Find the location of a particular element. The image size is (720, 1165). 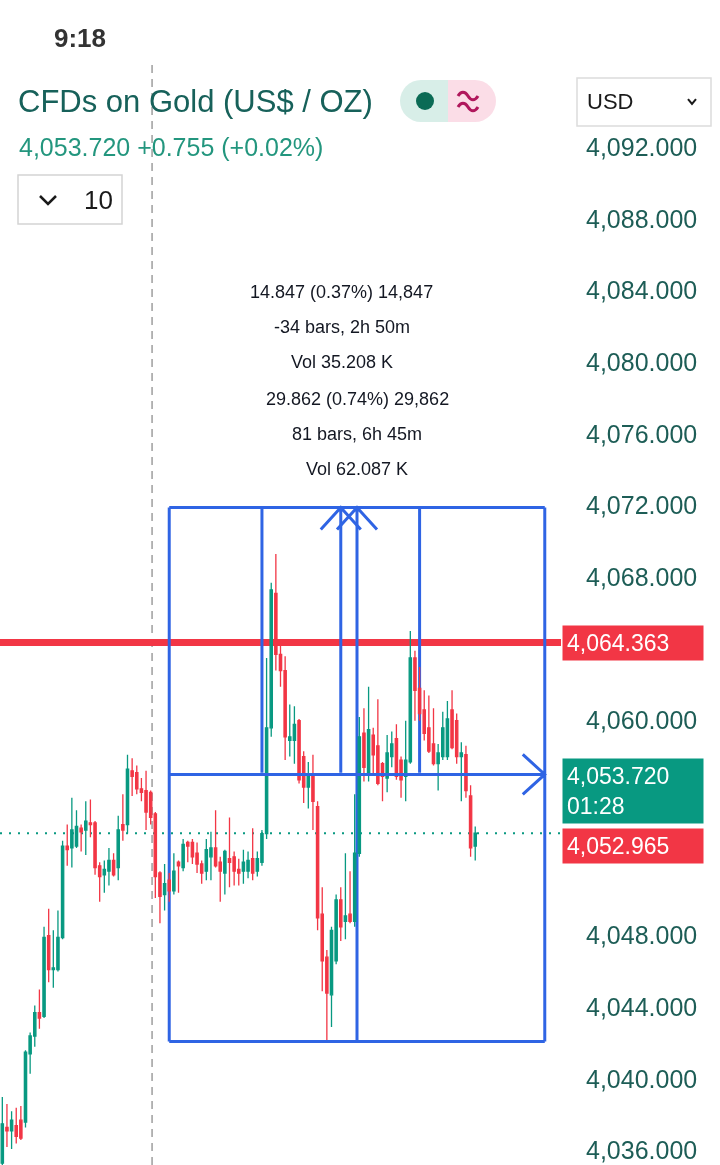

series-label: 29.862 (0.74%) 29,862 81 bars, 6h 45m Vol 62.087 K is located at coordinates (358, 434).